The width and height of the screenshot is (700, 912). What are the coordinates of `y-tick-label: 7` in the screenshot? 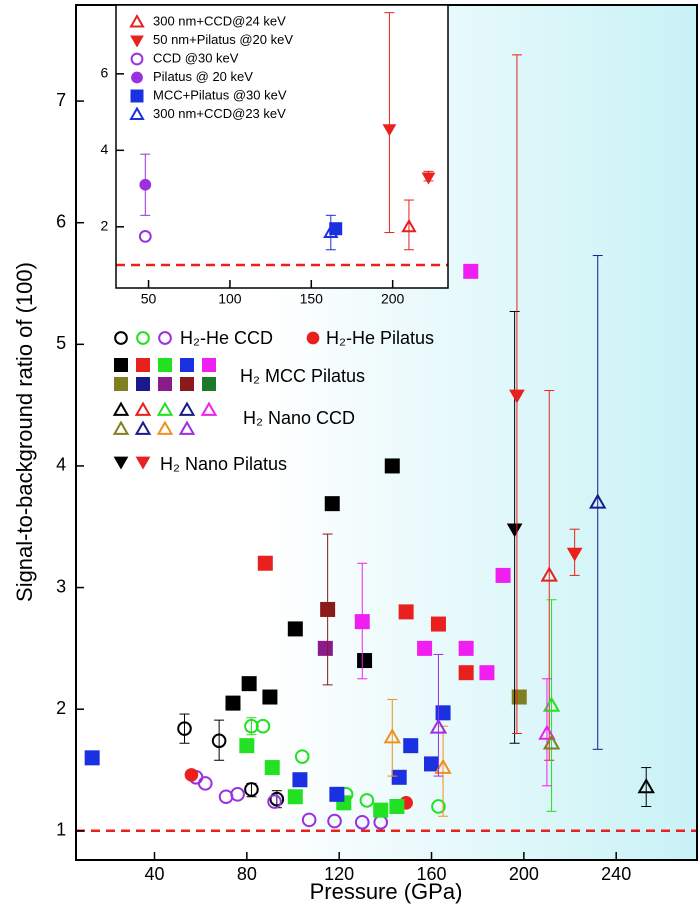 It's located at (61, 100).